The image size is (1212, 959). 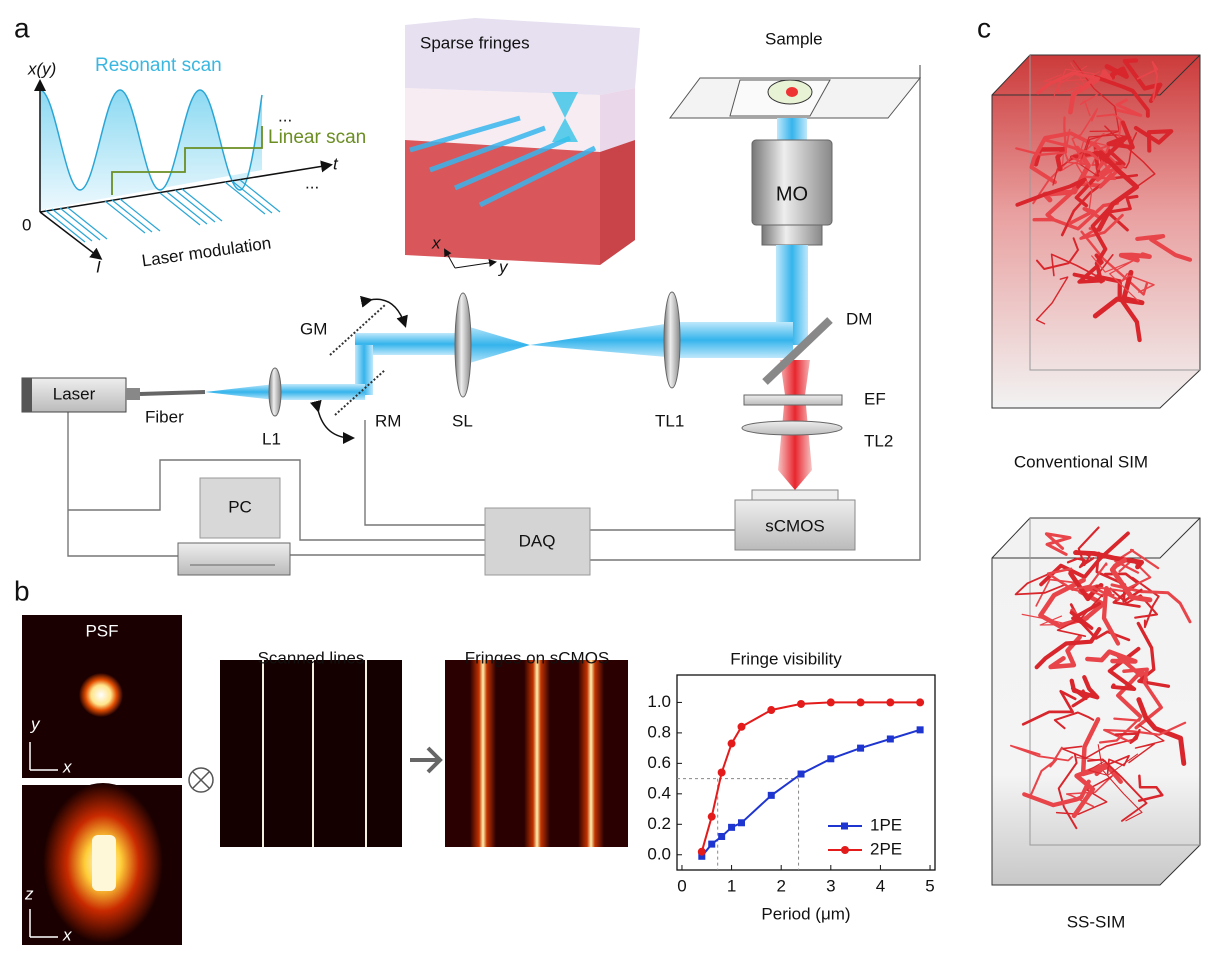 I want to click on label: RM, so click(x=388, y=420).